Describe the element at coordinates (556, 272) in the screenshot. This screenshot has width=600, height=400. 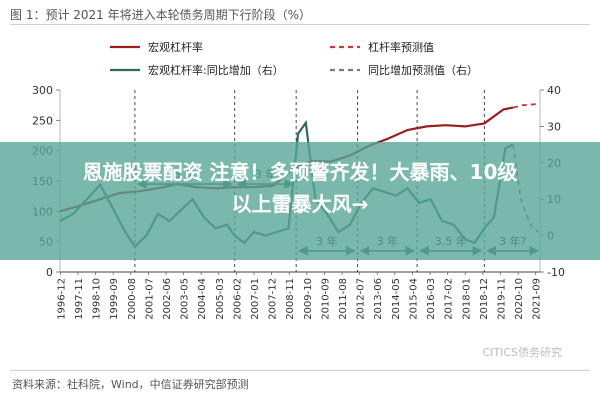
I see `y-right-tick-label: -10` at that location.